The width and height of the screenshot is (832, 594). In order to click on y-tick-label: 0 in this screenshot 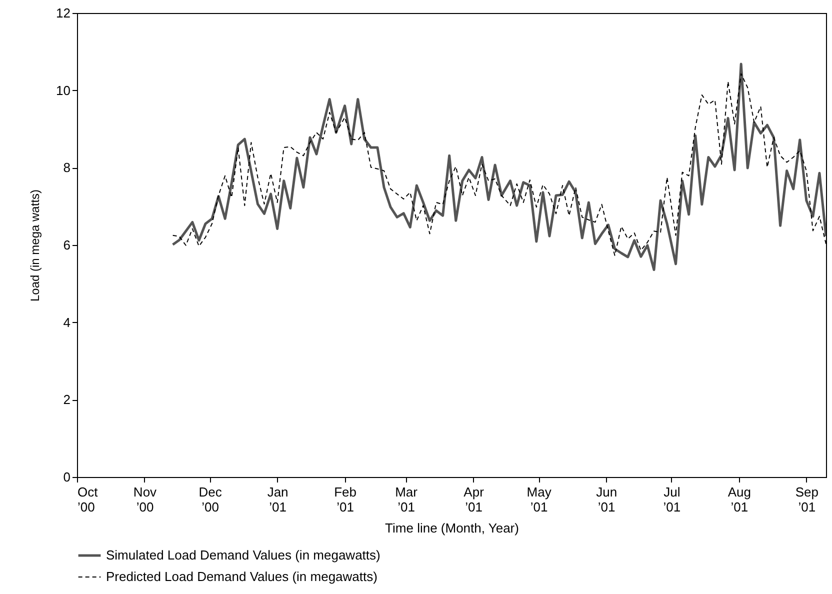, I will do `click(66, 477)`.